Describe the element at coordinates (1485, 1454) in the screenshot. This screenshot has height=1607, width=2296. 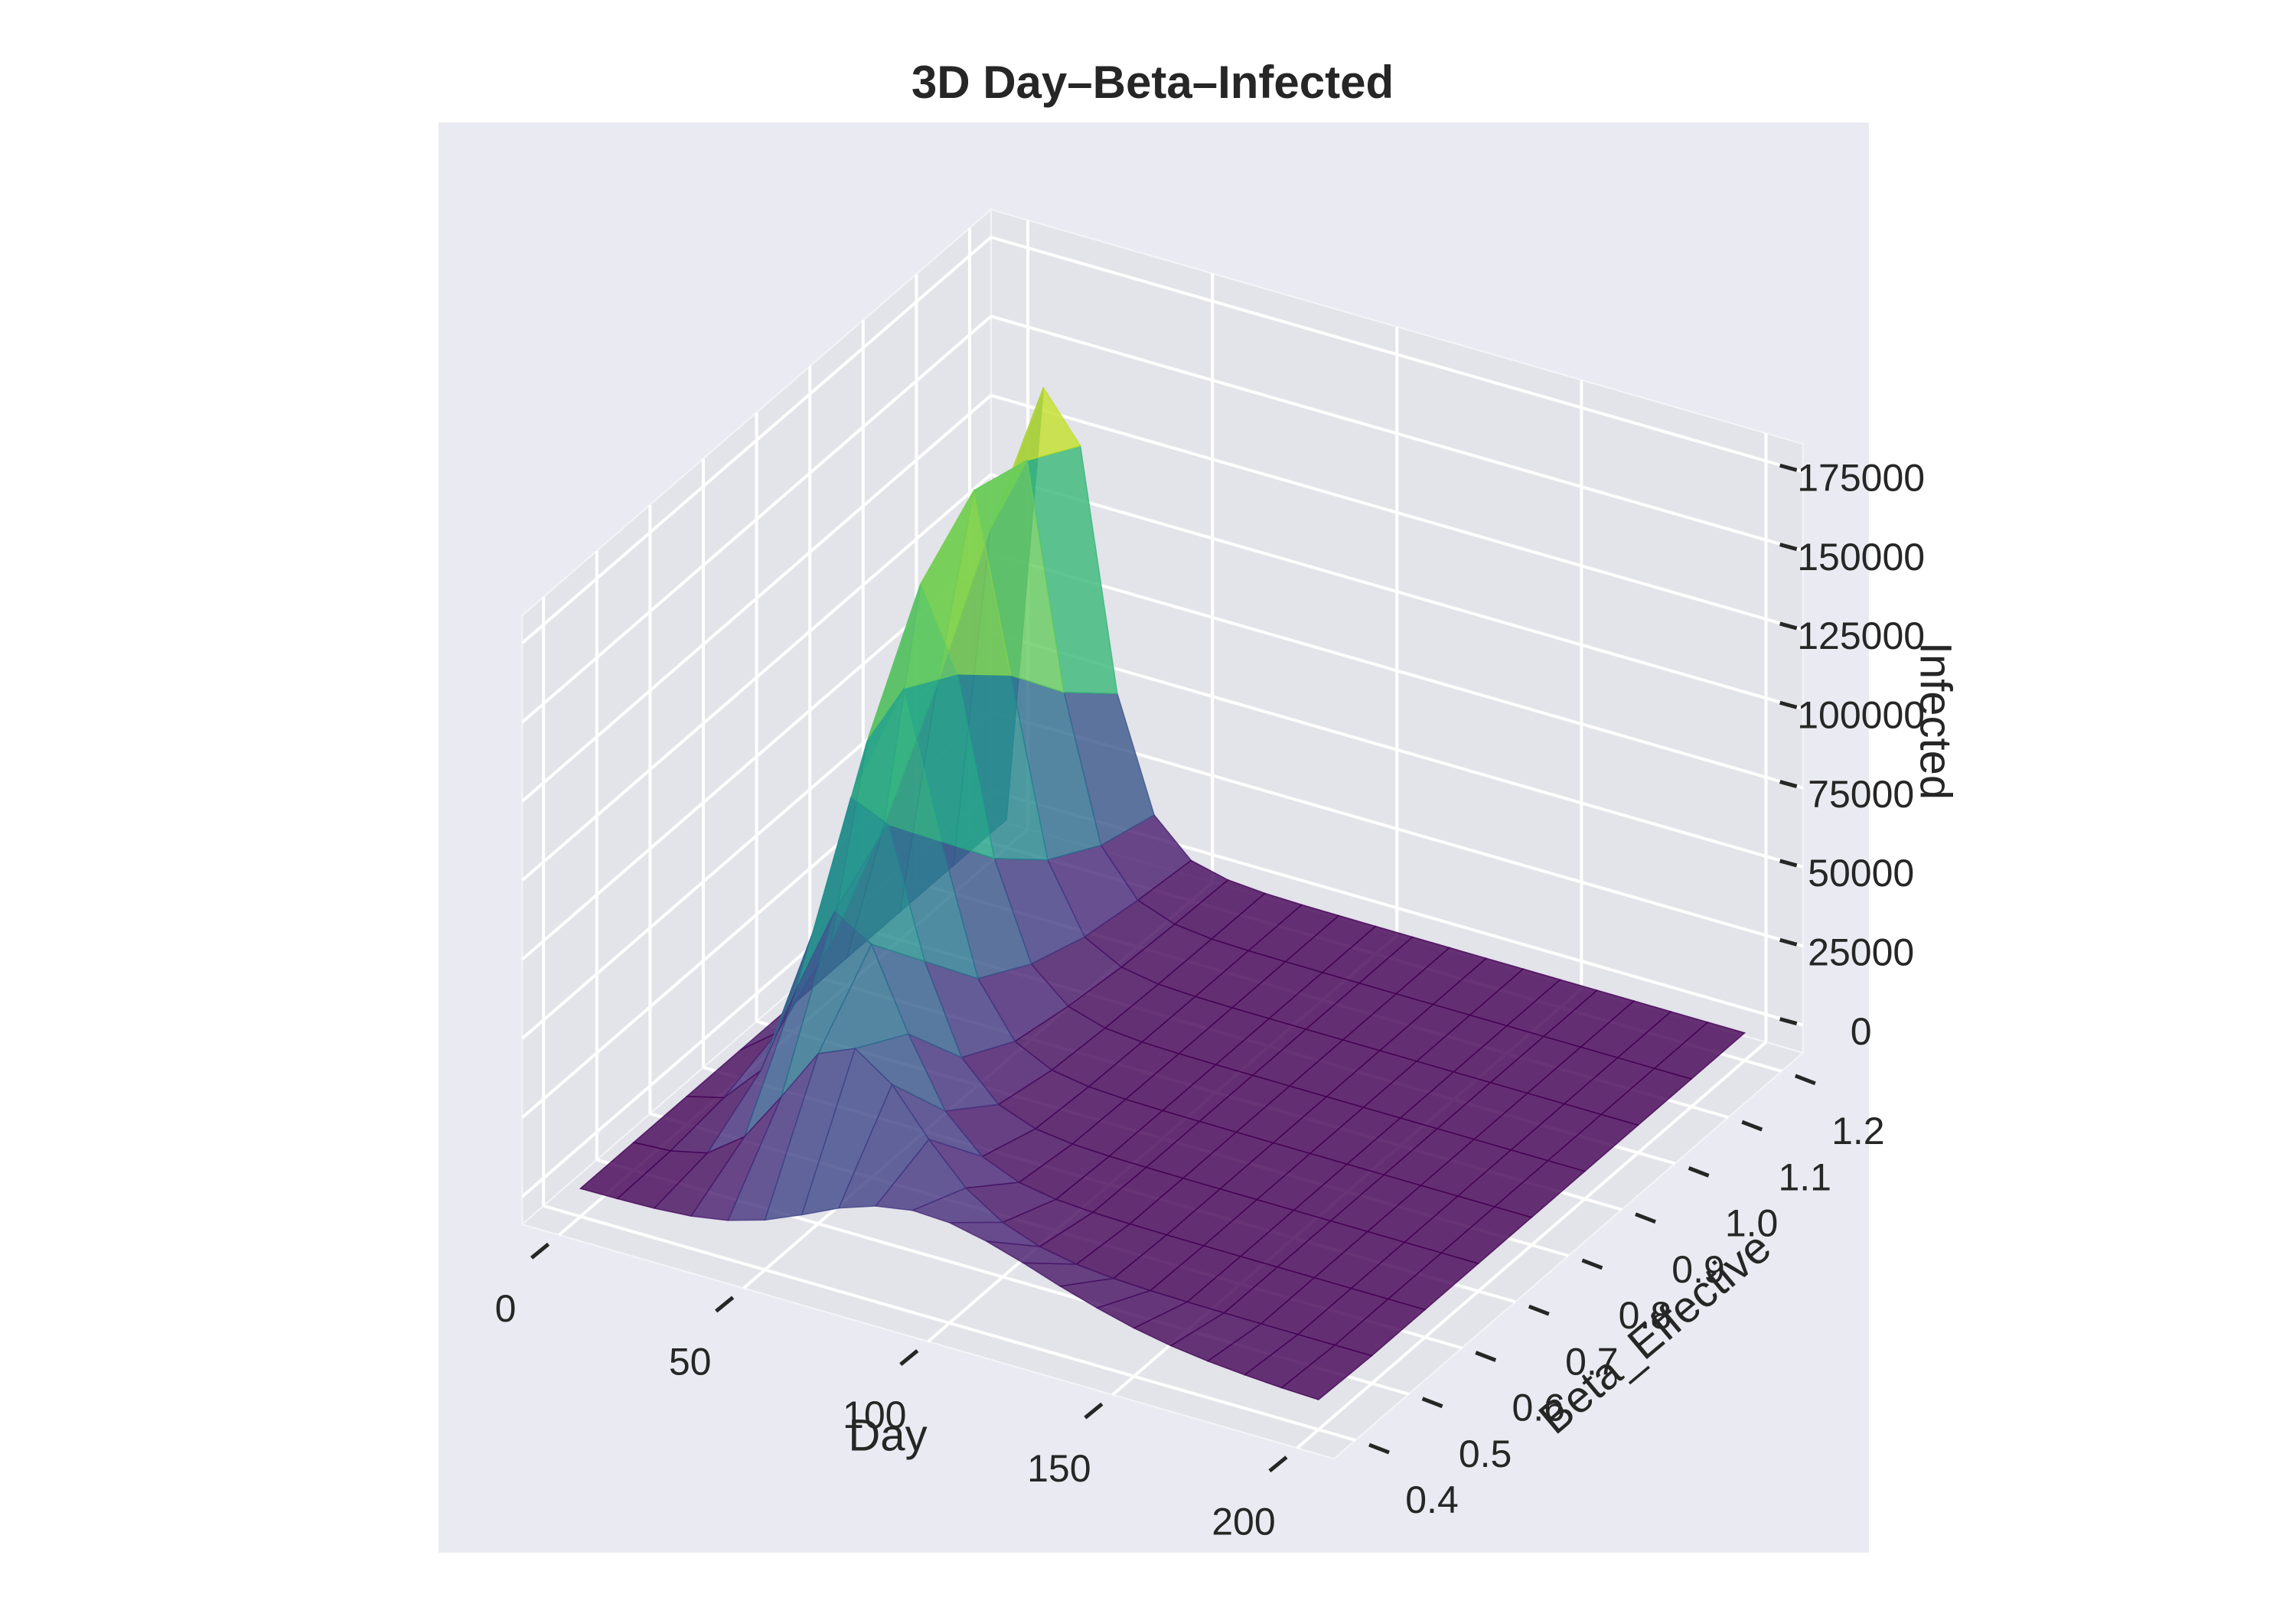
I see `y-tick-label: 0.5` at that location.